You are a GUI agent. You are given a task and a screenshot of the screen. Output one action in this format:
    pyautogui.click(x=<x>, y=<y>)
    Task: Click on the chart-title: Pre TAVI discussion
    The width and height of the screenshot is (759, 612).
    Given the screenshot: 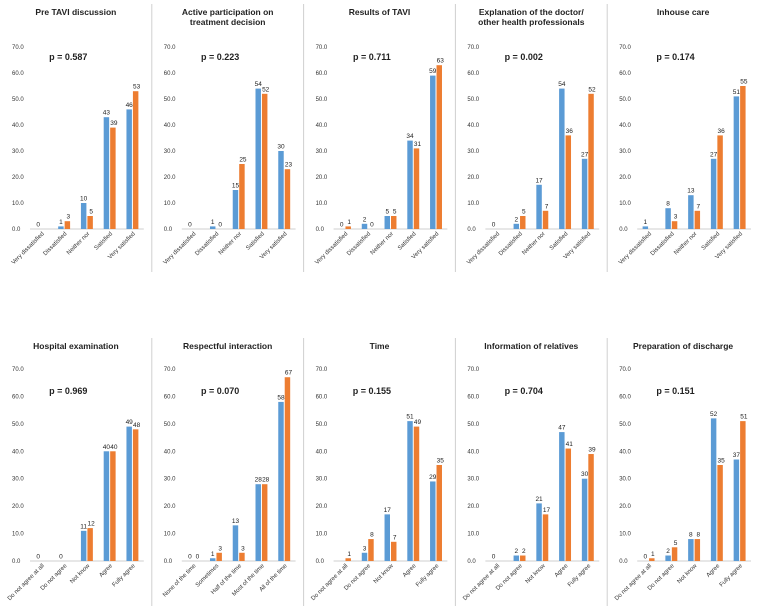 What is the action you would take?
    pyautogui.click(x=75, y=12)
    